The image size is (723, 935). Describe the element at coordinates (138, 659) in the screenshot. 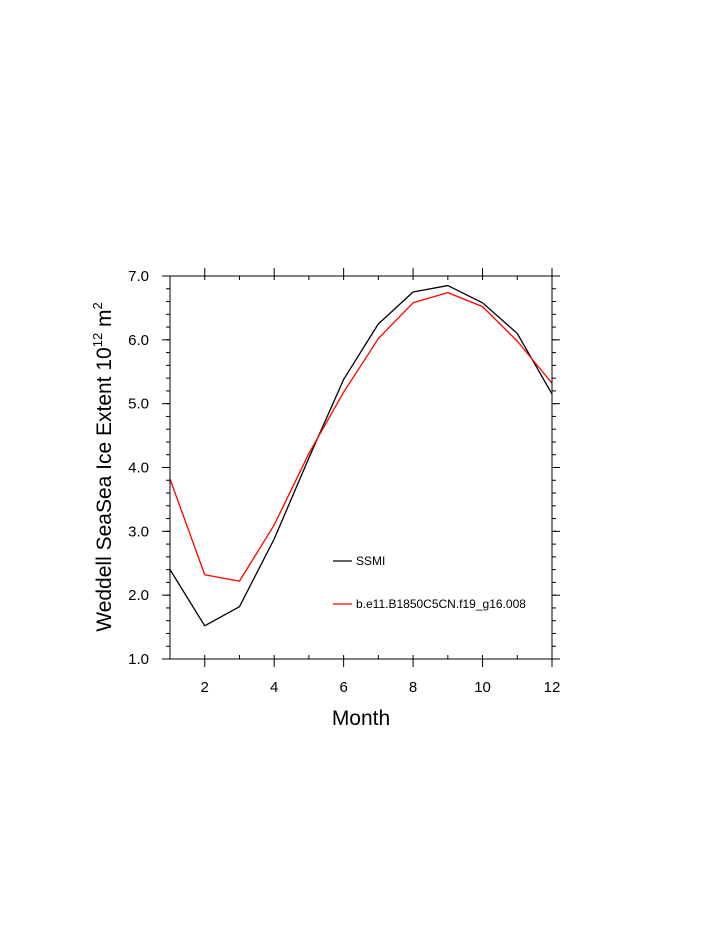

I see `y-tick-label: 1.0` at that location.